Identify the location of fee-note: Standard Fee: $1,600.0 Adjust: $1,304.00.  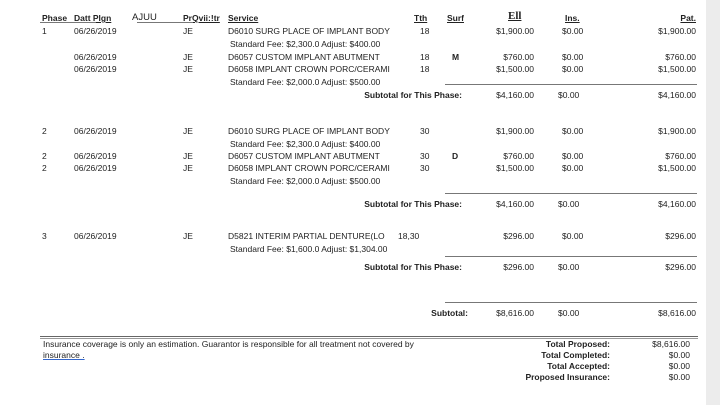
(309, 249).